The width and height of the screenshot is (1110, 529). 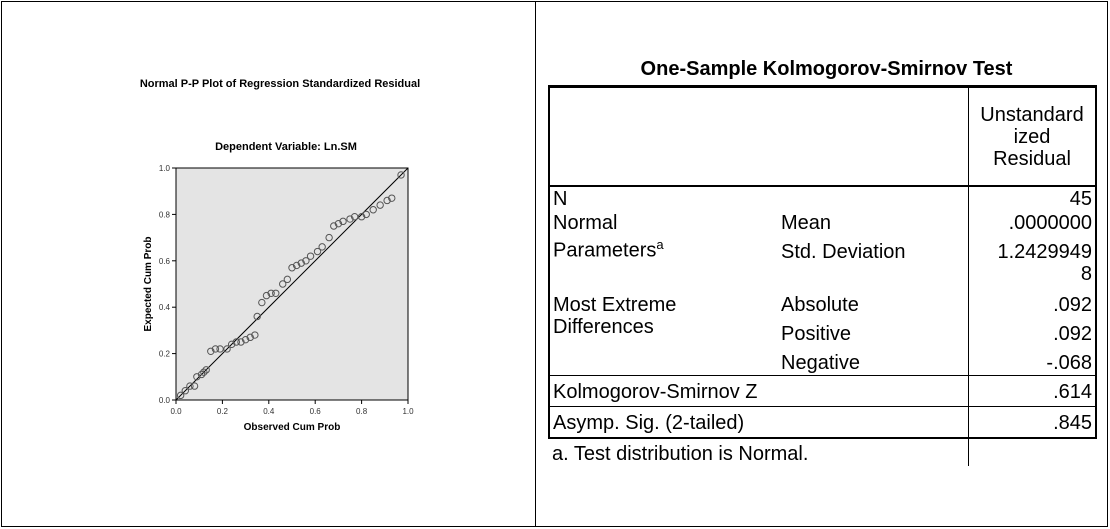 What do you see at coordinates (603, 327) in the screenshot?
I see `extreme-label-line-2: Differences` at bounding box center [603, 327].